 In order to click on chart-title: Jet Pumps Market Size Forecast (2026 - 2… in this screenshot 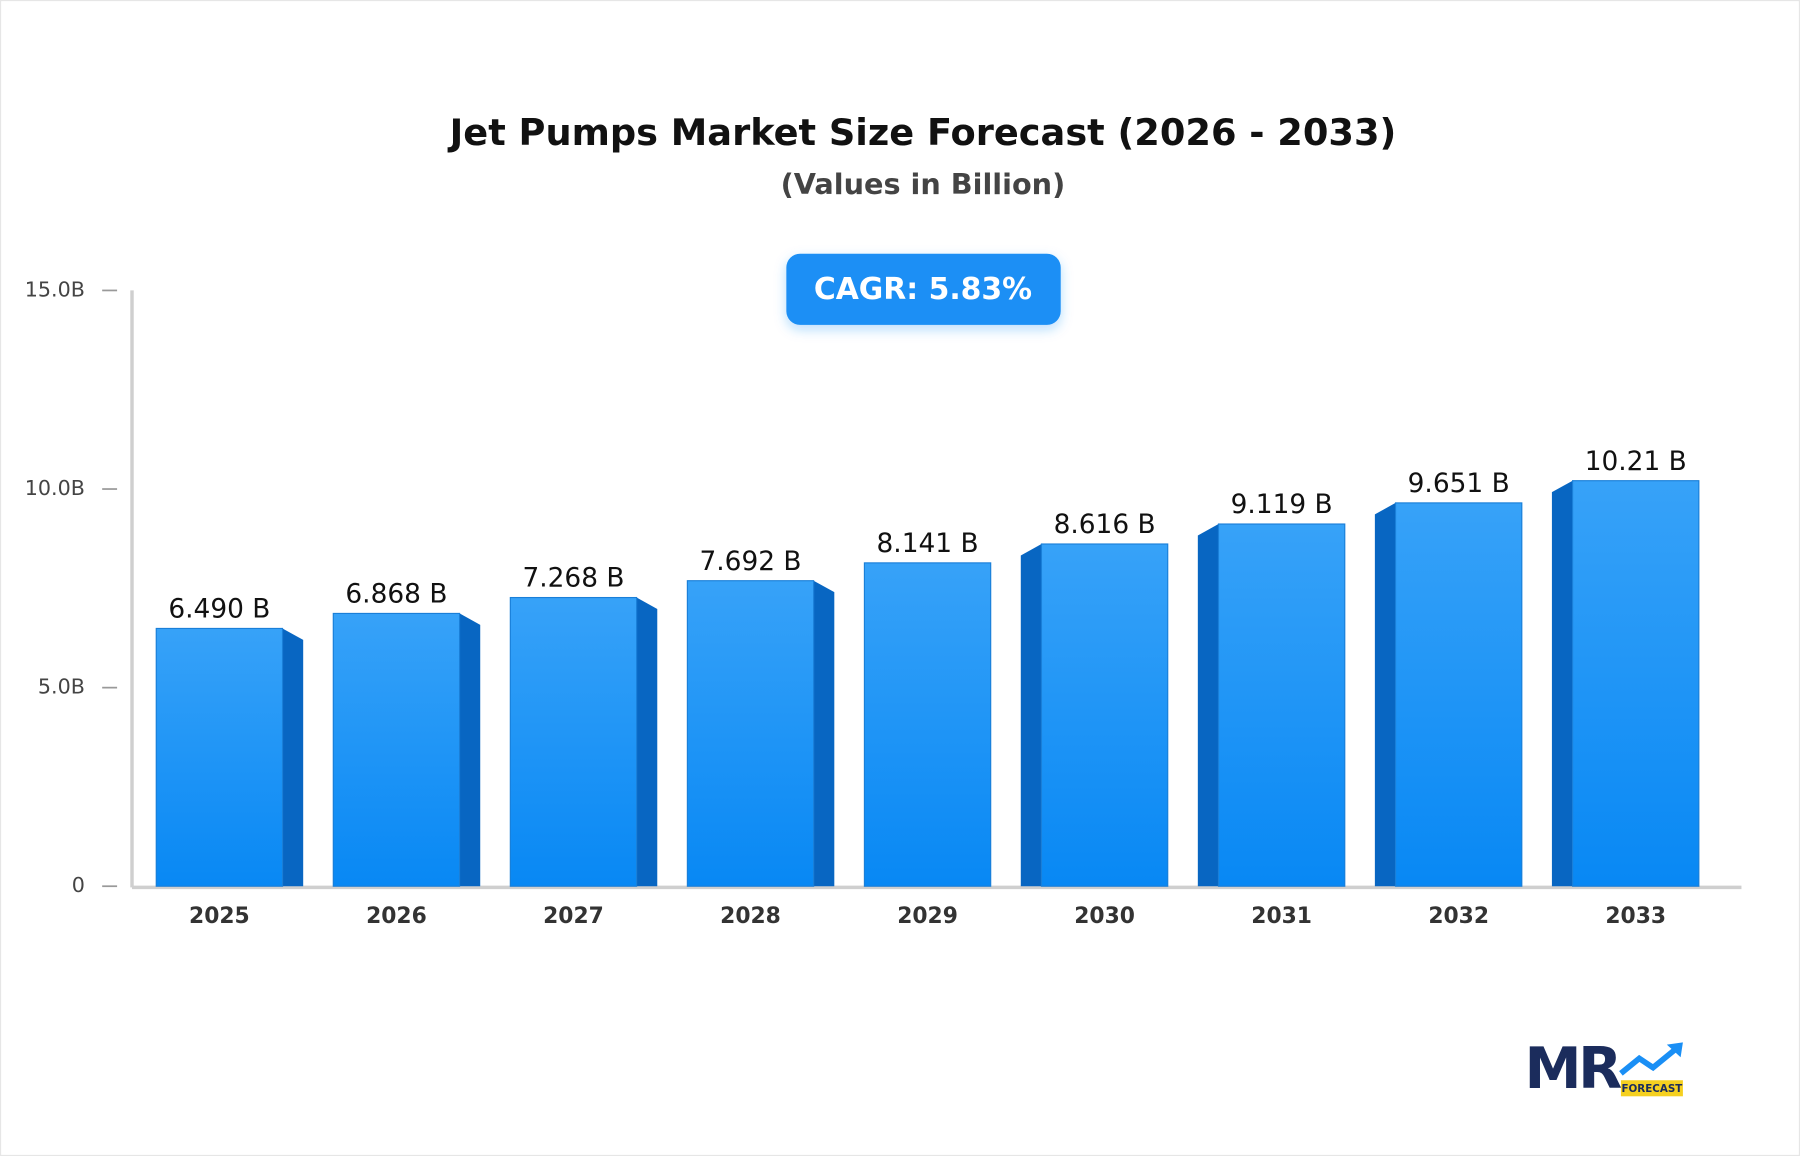, I will do `click(922, 132)`.